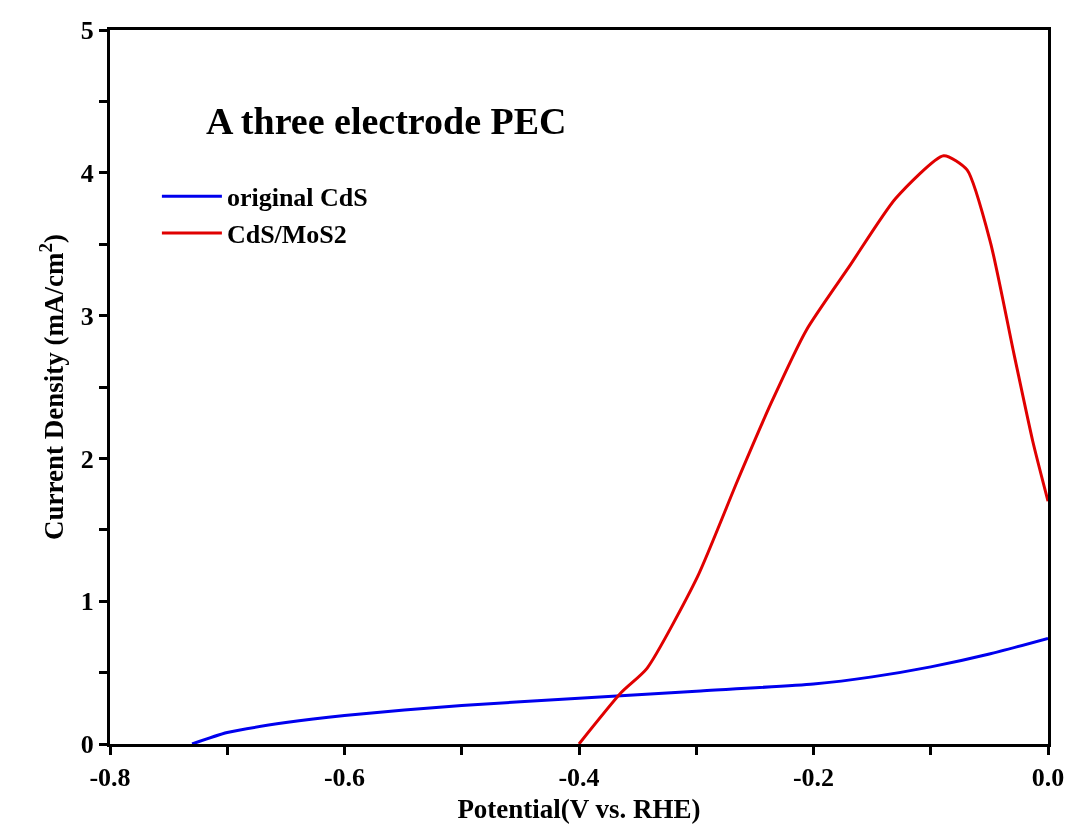 The width and height of the screenshot is (1078, 834). What do you see at coordinates (87, 173) in the screenshot?
I see `y-tick-label: 4` at bounding box center [87, 173].